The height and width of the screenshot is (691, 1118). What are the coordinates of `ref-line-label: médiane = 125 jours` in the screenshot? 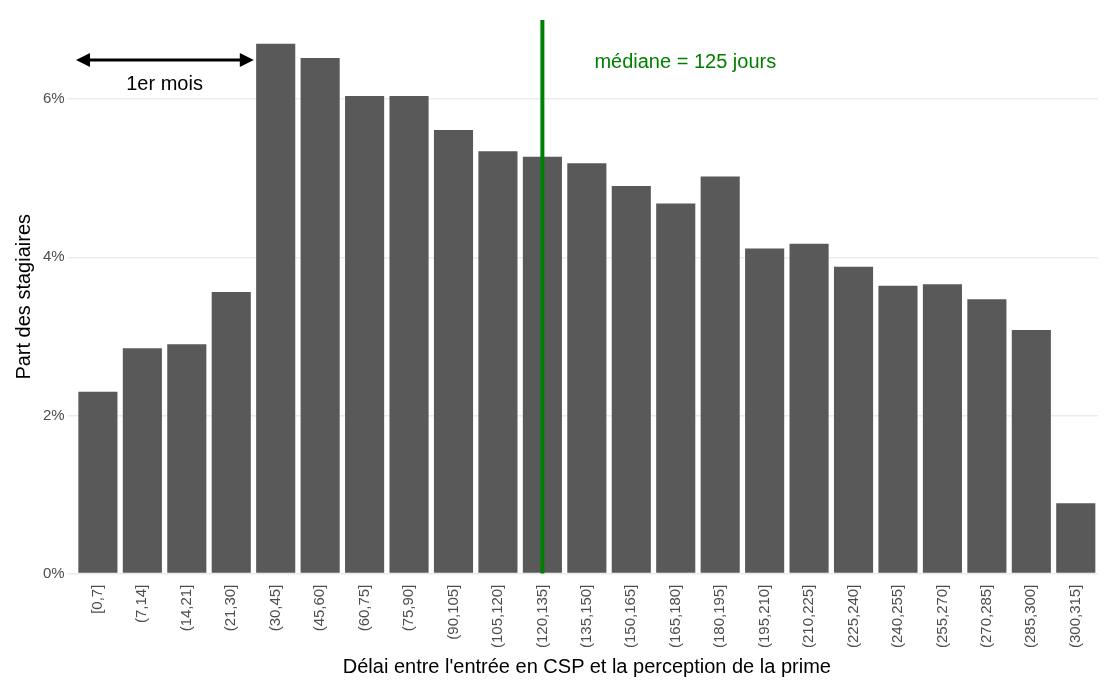 It's located at (685, 60).